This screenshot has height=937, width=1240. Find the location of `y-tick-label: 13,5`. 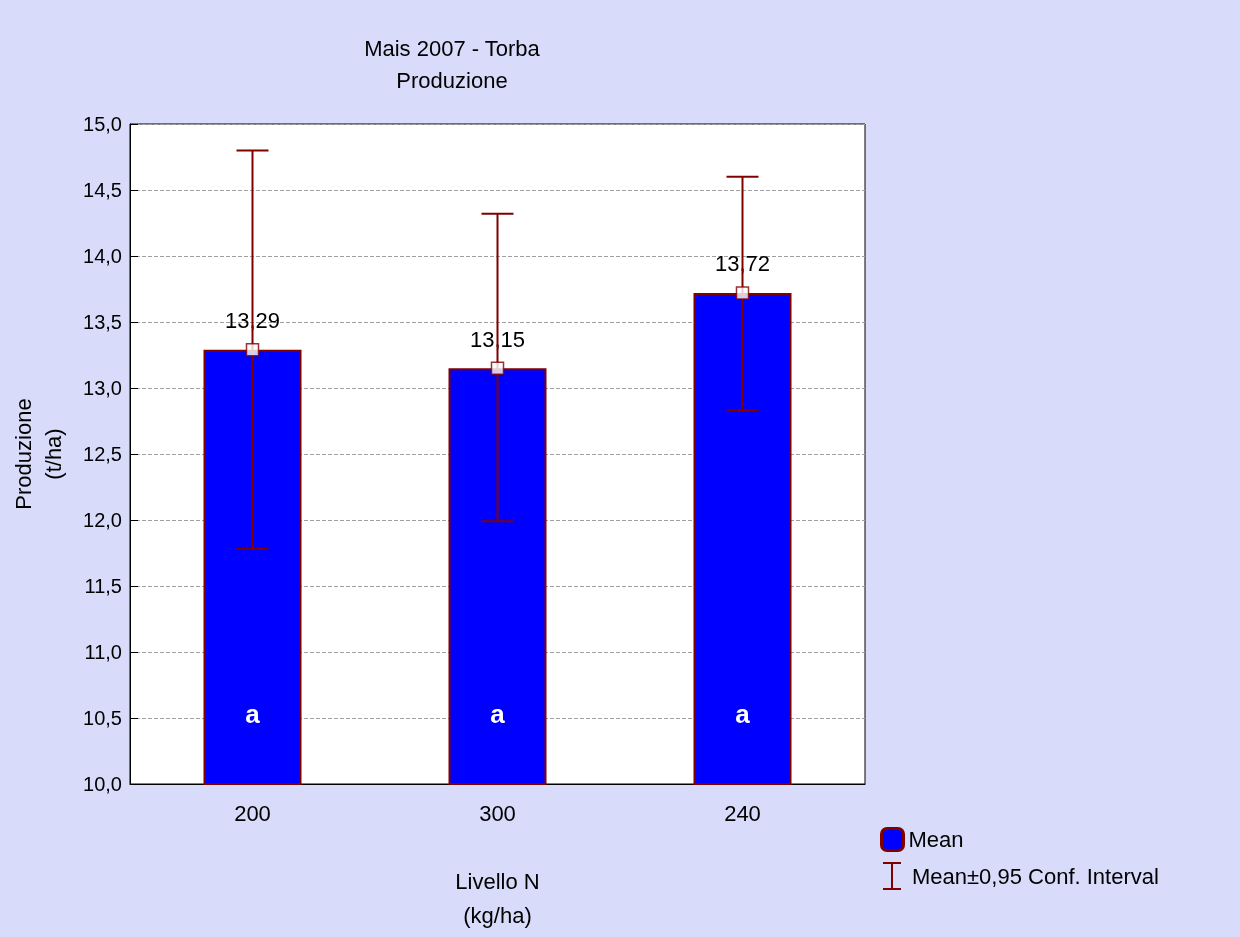

y-tick-label: 13,5 is located at coordinates (102, 322).